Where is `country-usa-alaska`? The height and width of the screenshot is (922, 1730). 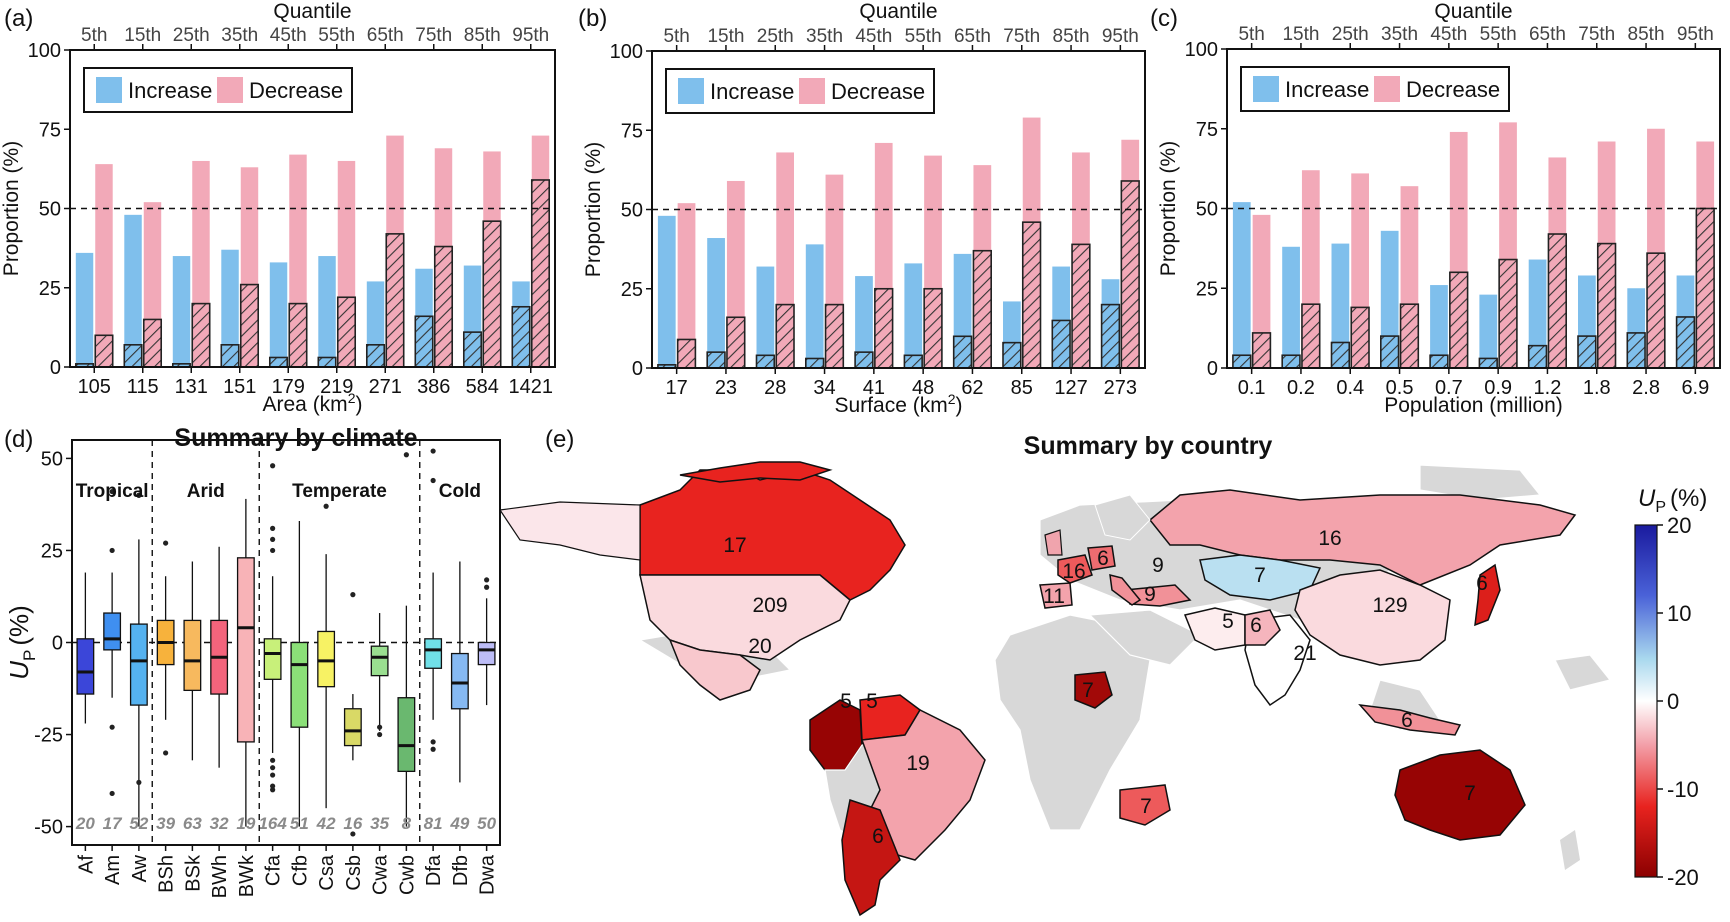
country-usa-alaska is located at coordinates (569, 531).